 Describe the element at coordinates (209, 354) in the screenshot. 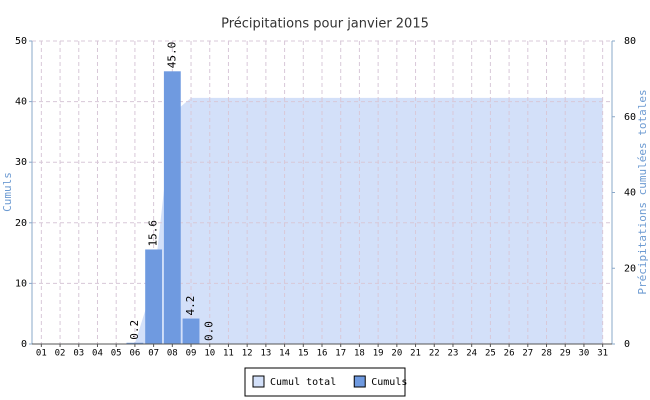

I see `x-tick-label: 10` at that location.